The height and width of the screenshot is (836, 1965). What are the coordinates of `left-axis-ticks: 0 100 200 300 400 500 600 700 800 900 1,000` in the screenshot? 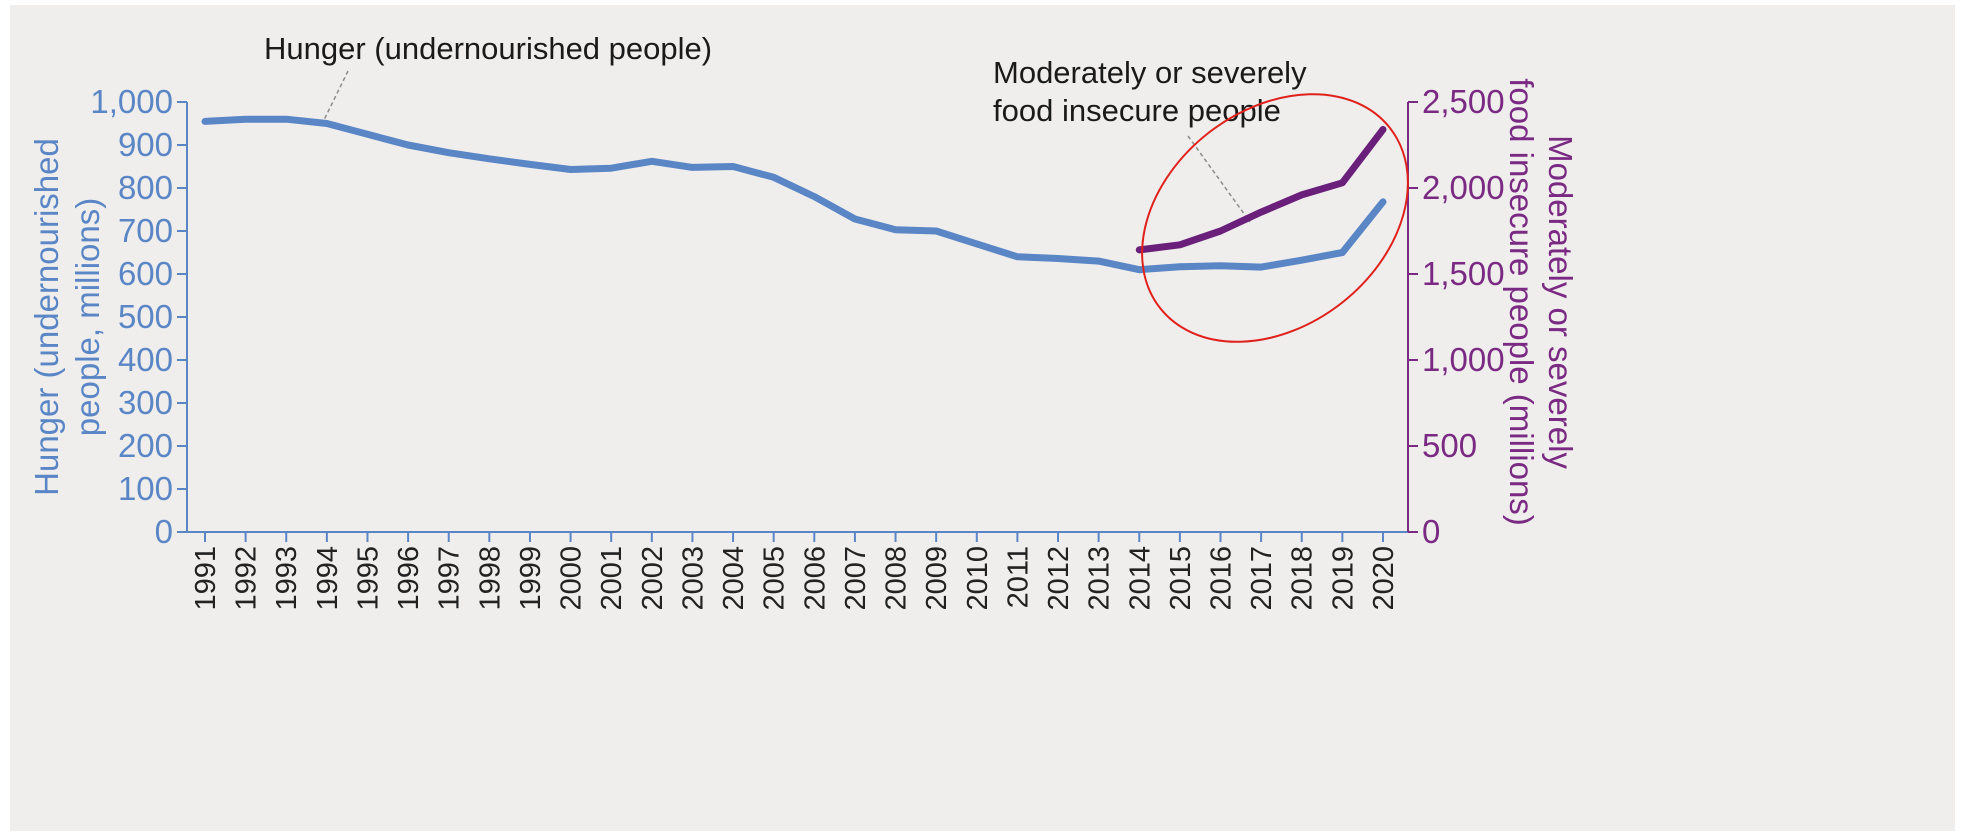 It's located at (138, 316).